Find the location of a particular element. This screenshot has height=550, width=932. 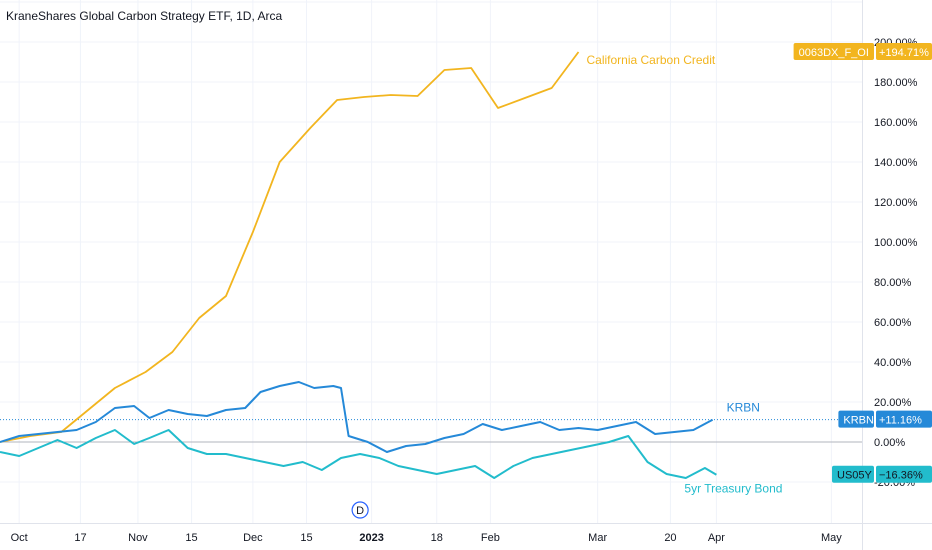

y-tick-label: 100.00% is located at coordinates (896, 243).